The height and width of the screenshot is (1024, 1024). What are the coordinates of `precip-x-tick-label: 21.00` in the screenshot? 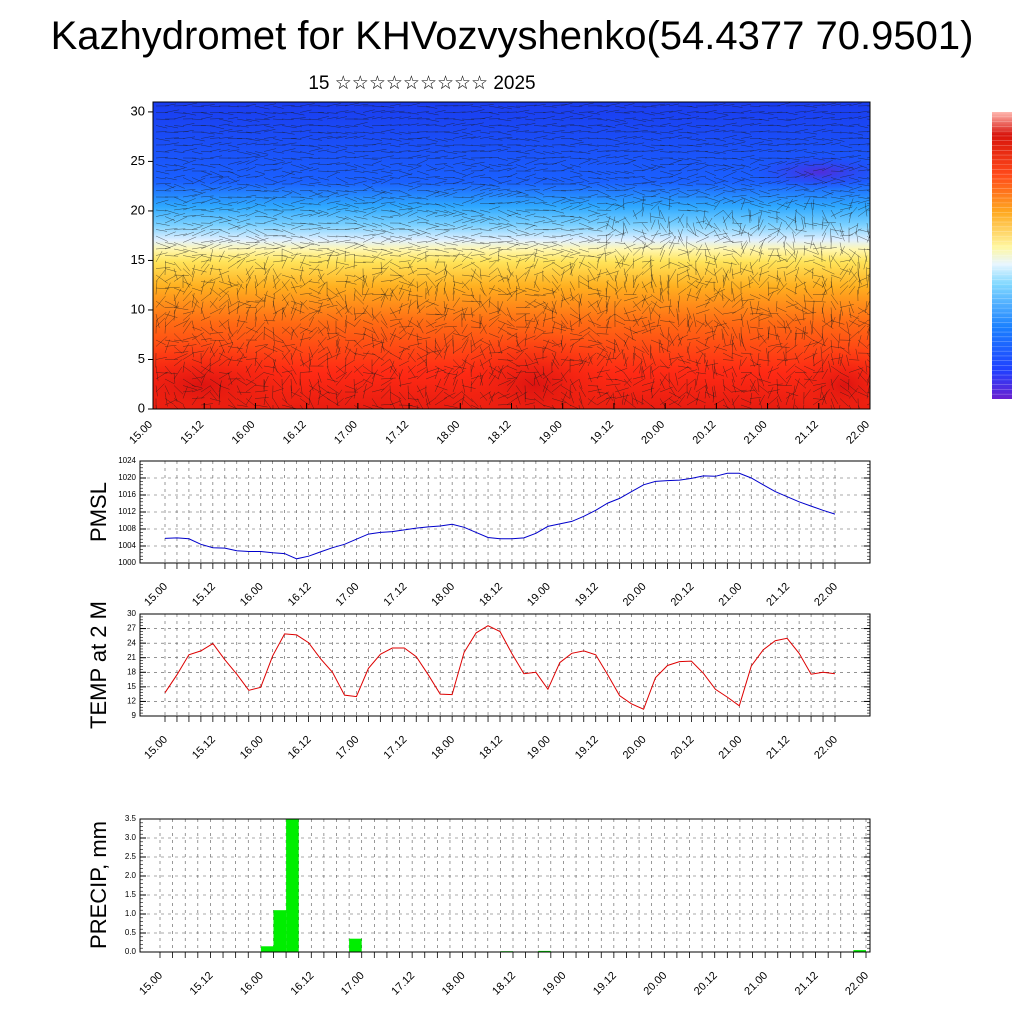 It's located at (756, 984).